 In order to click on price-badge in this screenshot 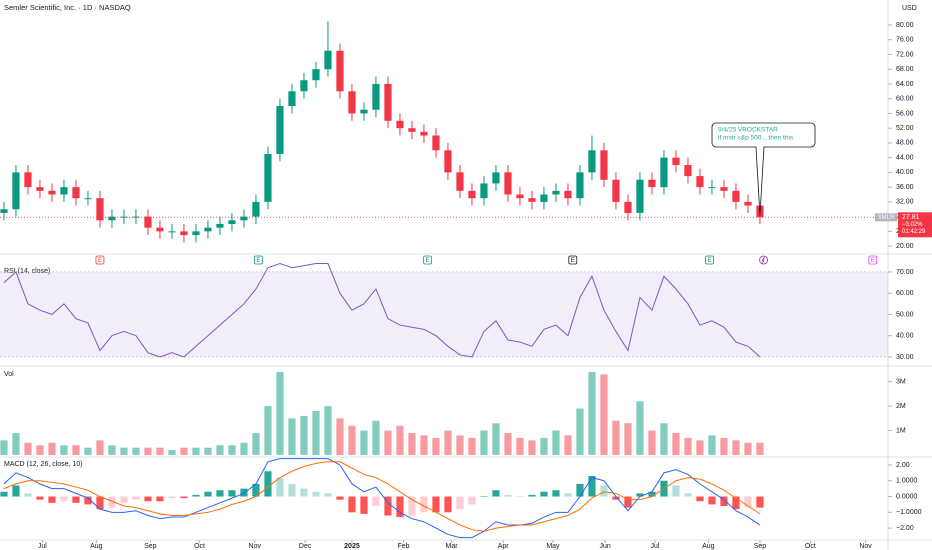, I will do `click(915, 225)`.